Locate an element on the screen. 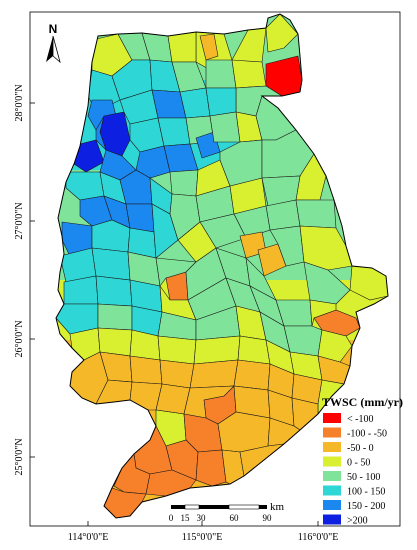 The height and width of the screenshot is (550, 417). lat-label-28: 28°0'0"N is located at coordinates (19, 102).